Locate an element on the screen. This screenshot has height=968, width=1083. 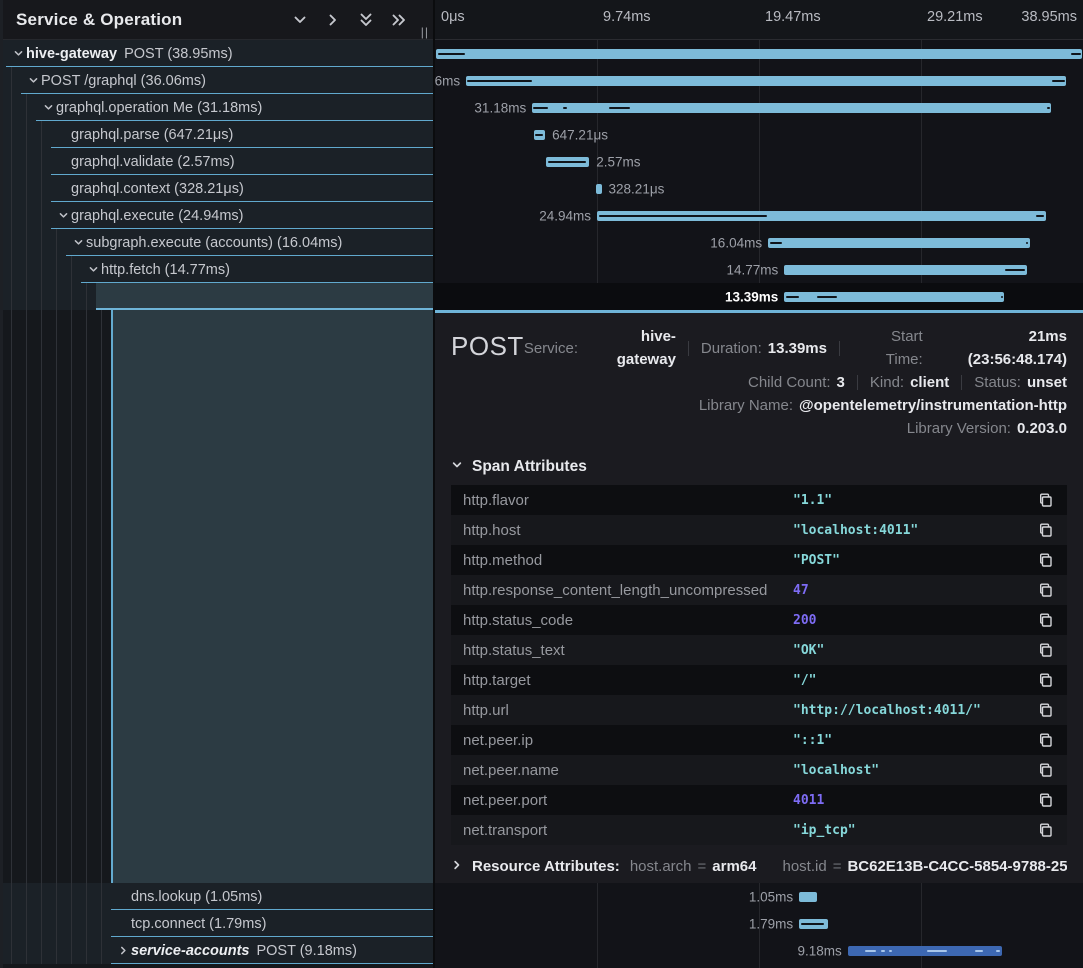
timeline-row: 1.79ms is located at coordinates (759, 923).